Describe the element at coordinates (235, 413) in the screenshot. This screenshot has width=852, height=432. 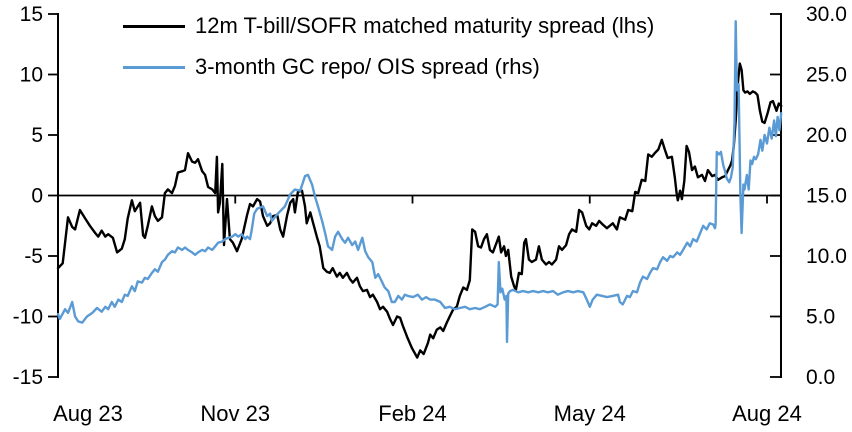
I see `x-axis-label: Nov 23` at that location.